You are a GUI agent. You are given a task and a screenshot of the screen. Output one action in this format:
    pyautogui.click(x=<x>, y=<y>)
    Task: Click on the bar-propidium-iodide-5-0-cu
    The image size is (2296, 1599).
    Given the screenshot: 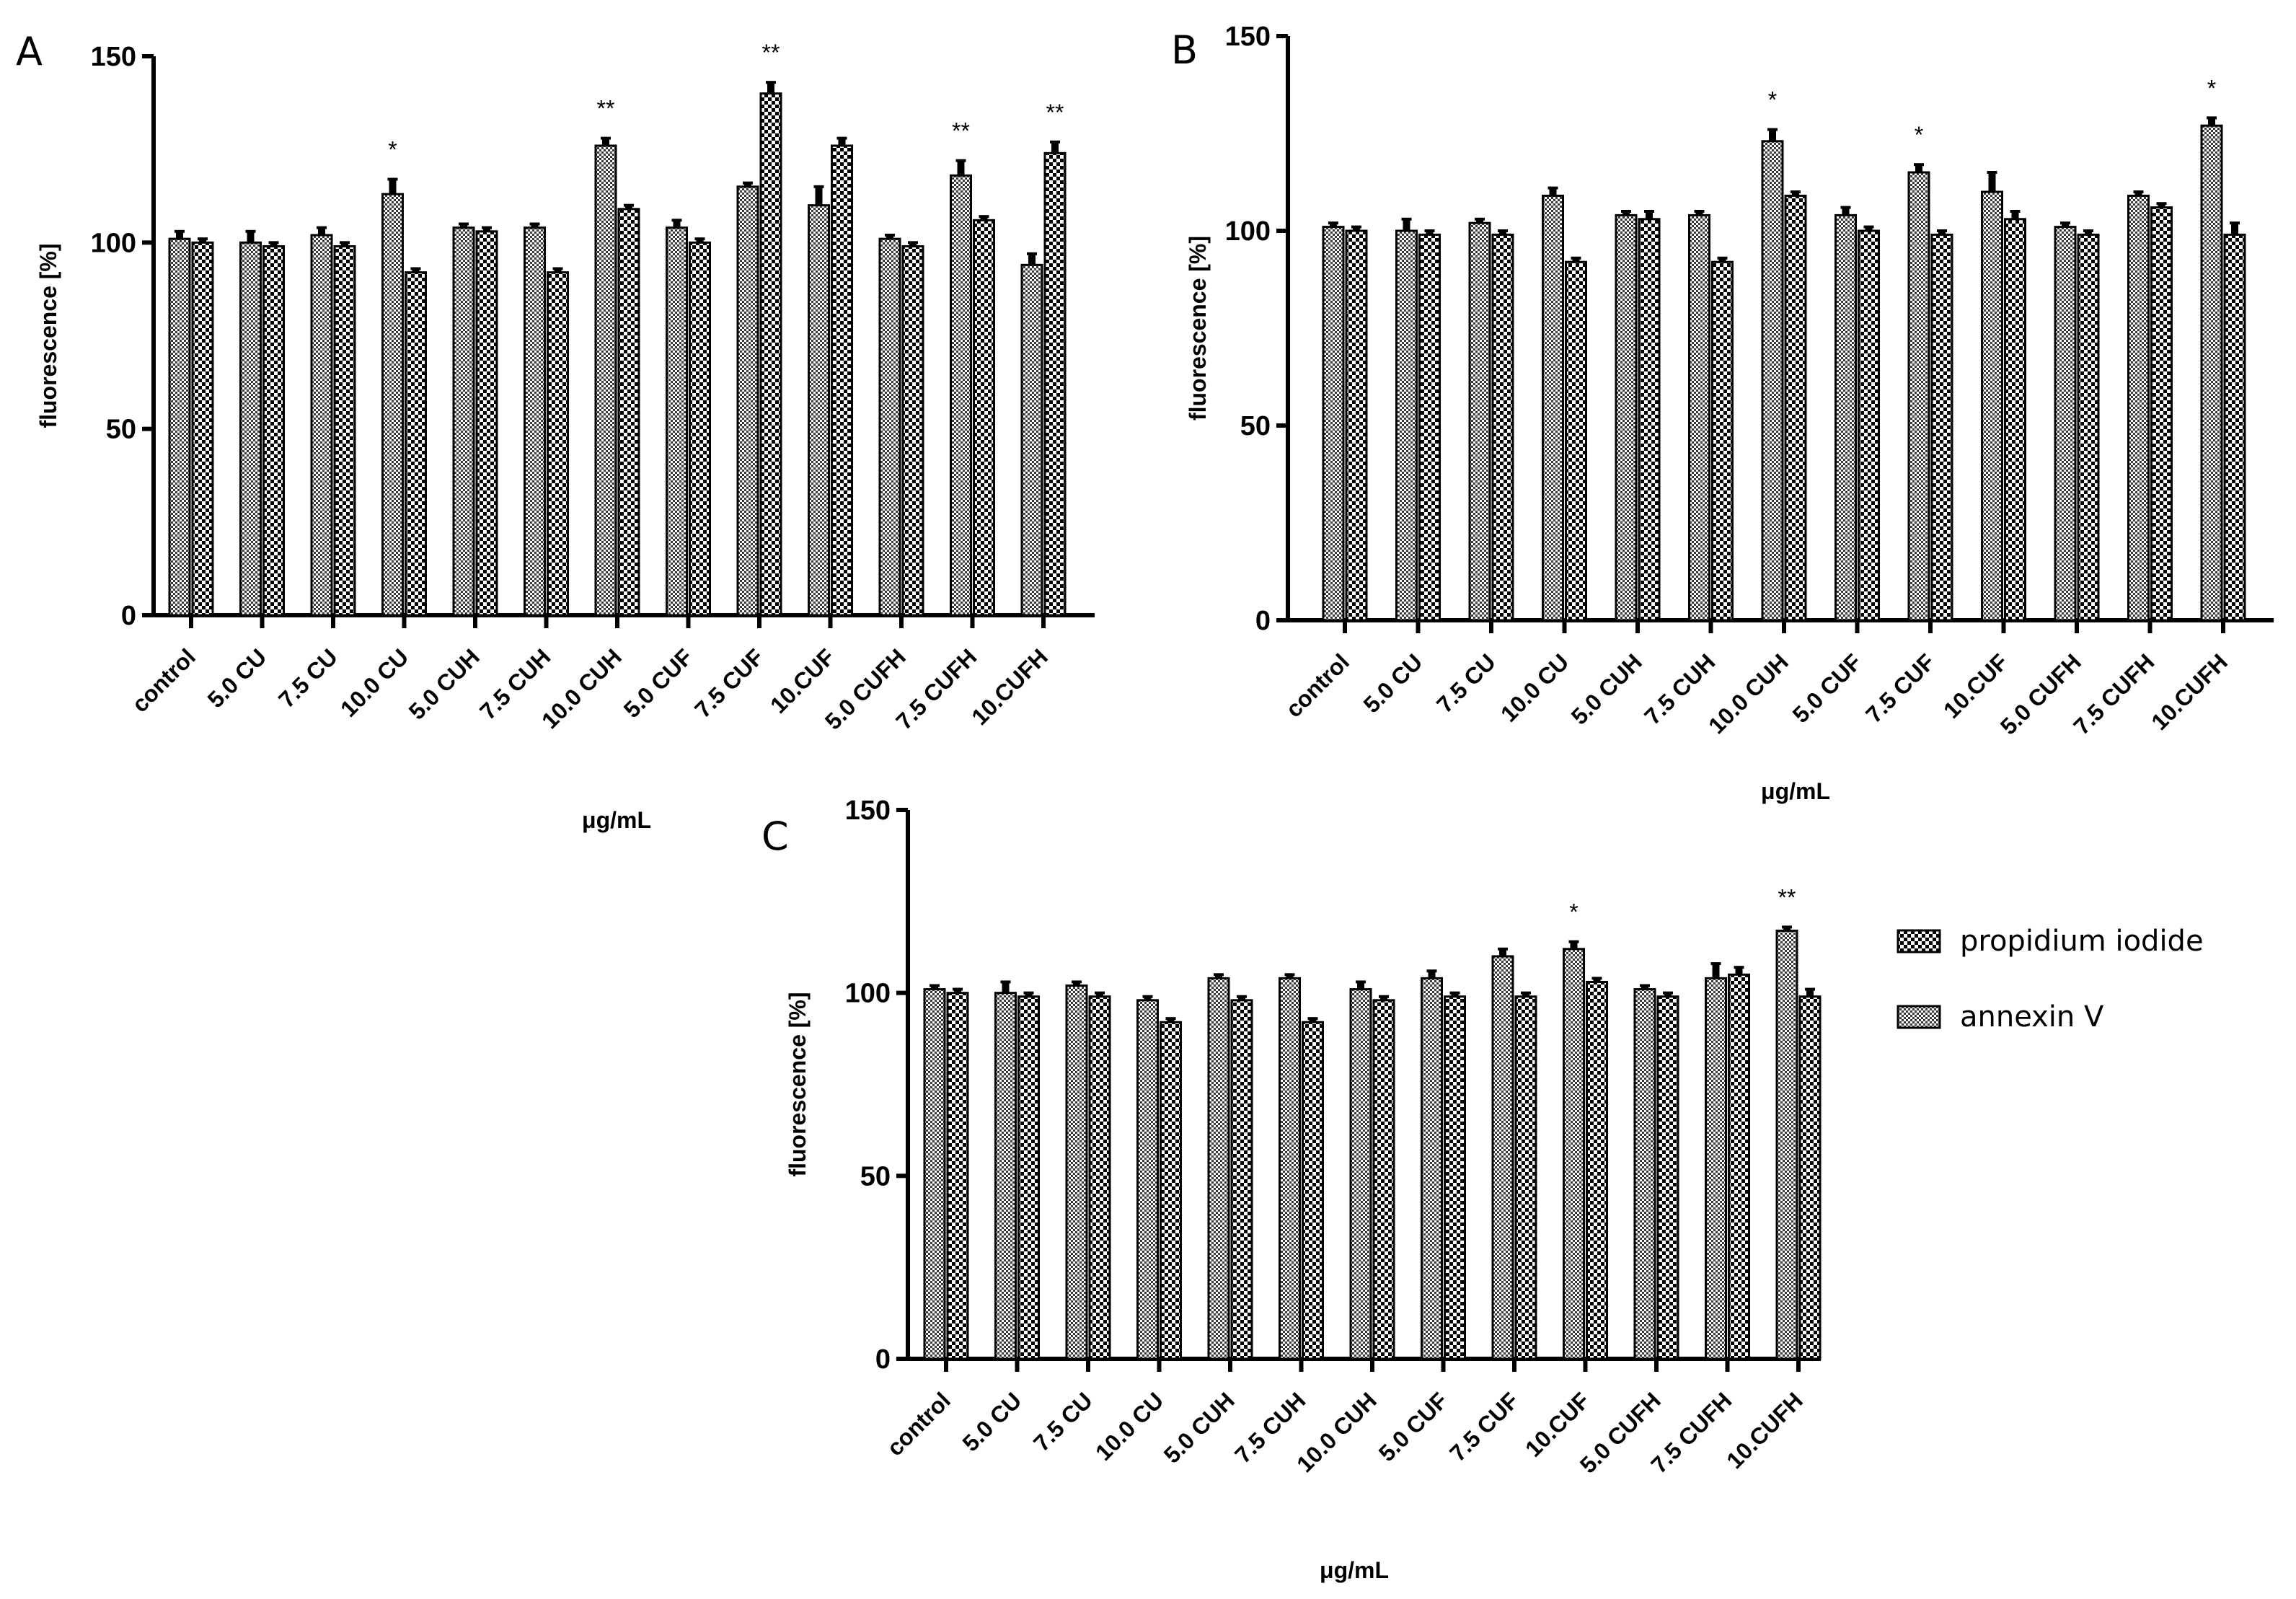 What is the action you would take?
    pyautogui.click(x=273, y=431)
    